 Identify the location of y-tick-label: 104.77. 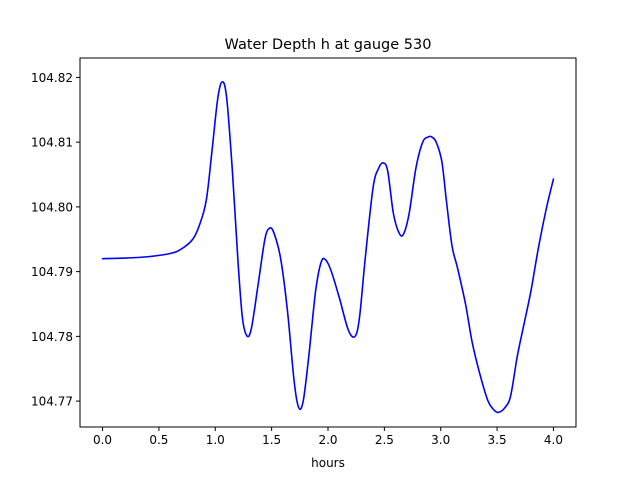
(52, 402).